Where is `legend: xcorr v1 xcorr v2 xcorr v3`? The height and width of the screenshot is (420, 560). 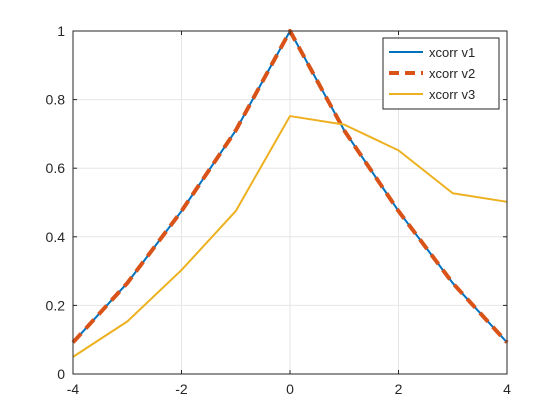
legend: xcorr v1 xcorr v2 xcorr v3 is located at coordinates (441, 73).